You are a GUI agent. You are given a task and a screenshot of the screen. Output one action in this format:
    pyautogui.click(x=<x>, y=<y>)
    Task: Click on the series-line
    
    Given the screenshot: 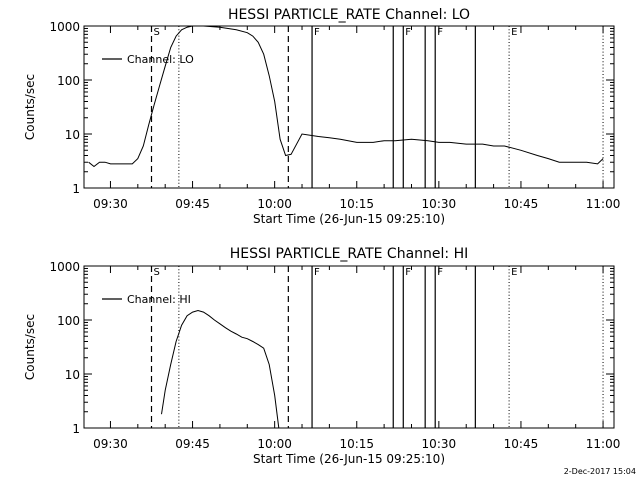 What is the action you would take?
    pyautogui.click(x=220, y=369)
    